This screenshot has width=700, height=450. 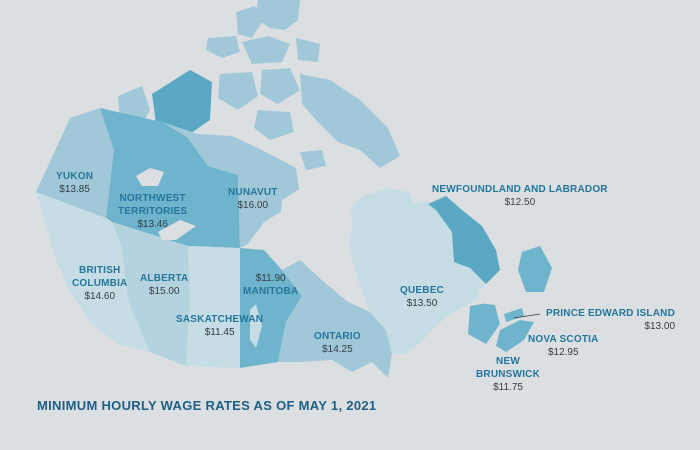 What do you see at coordinates (422, 303) in the screenshot?
I see `quebec-wage: $13.50` at bounding box center [422, 303].